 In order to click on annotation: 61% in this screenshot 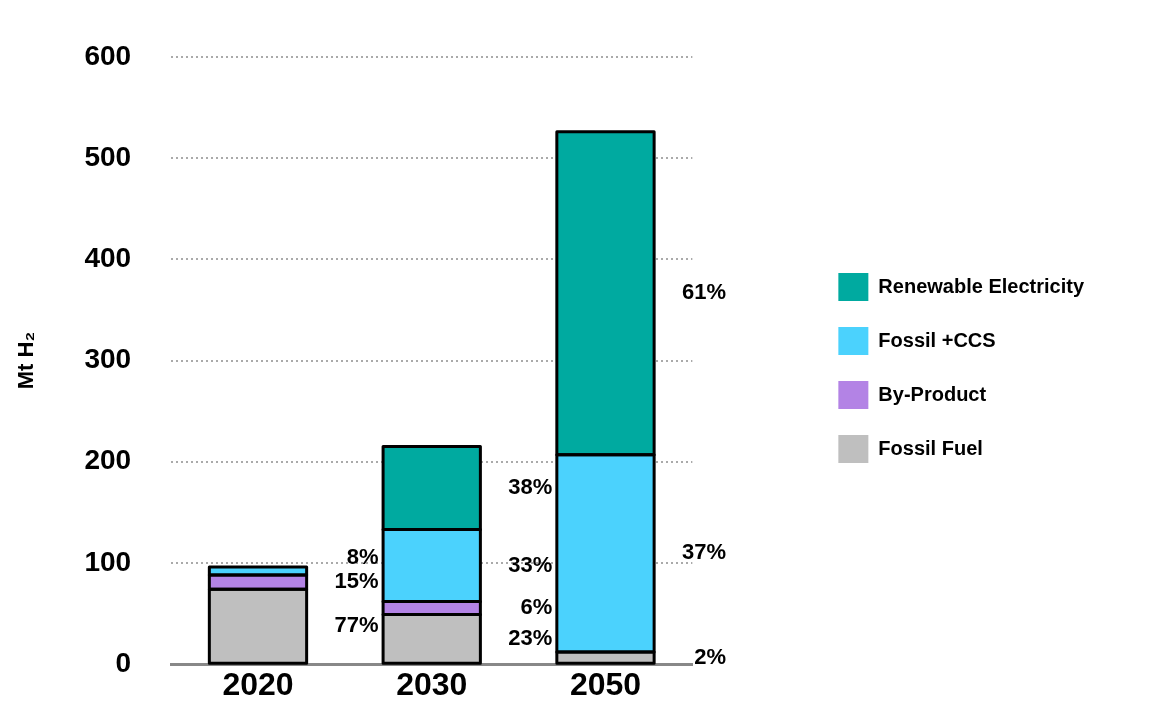, I will do `click(704, 292)`.